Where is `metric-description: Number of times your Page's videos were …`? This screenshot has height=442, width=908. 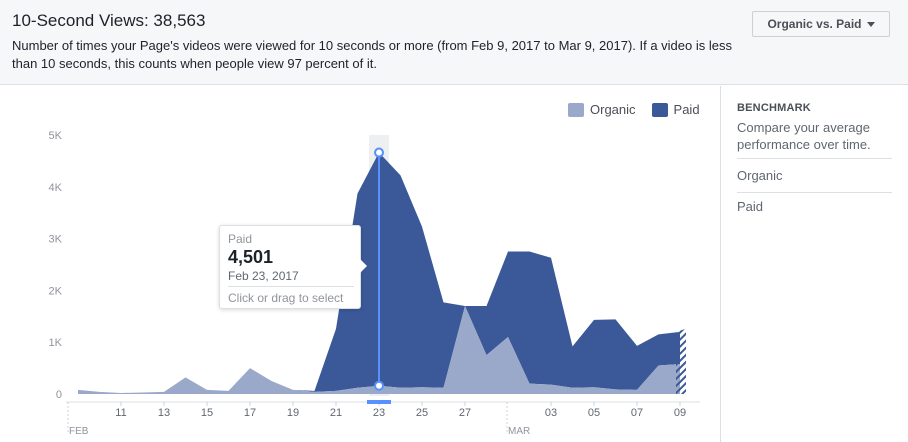 metric-description: Number of times your Page's videos were … is located at coordinates (372, 54).